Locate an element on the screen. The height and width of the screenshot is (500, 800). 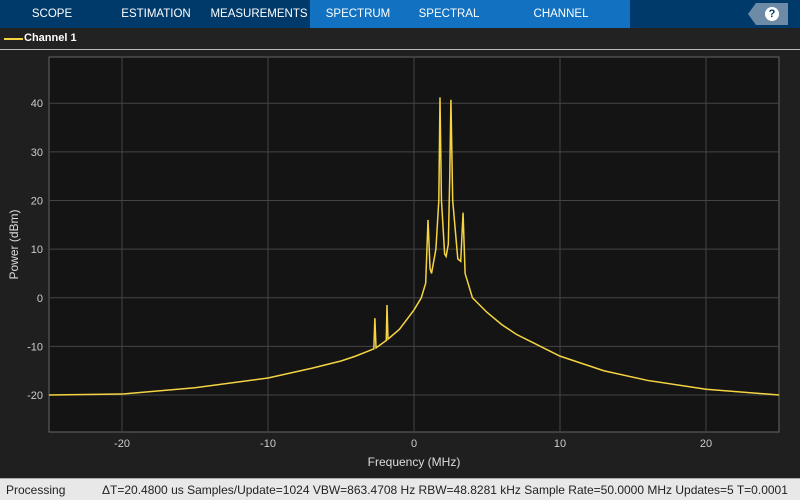
tab-spectral-mask: SPECTRAL MASK is located at coordinates (449, 24).